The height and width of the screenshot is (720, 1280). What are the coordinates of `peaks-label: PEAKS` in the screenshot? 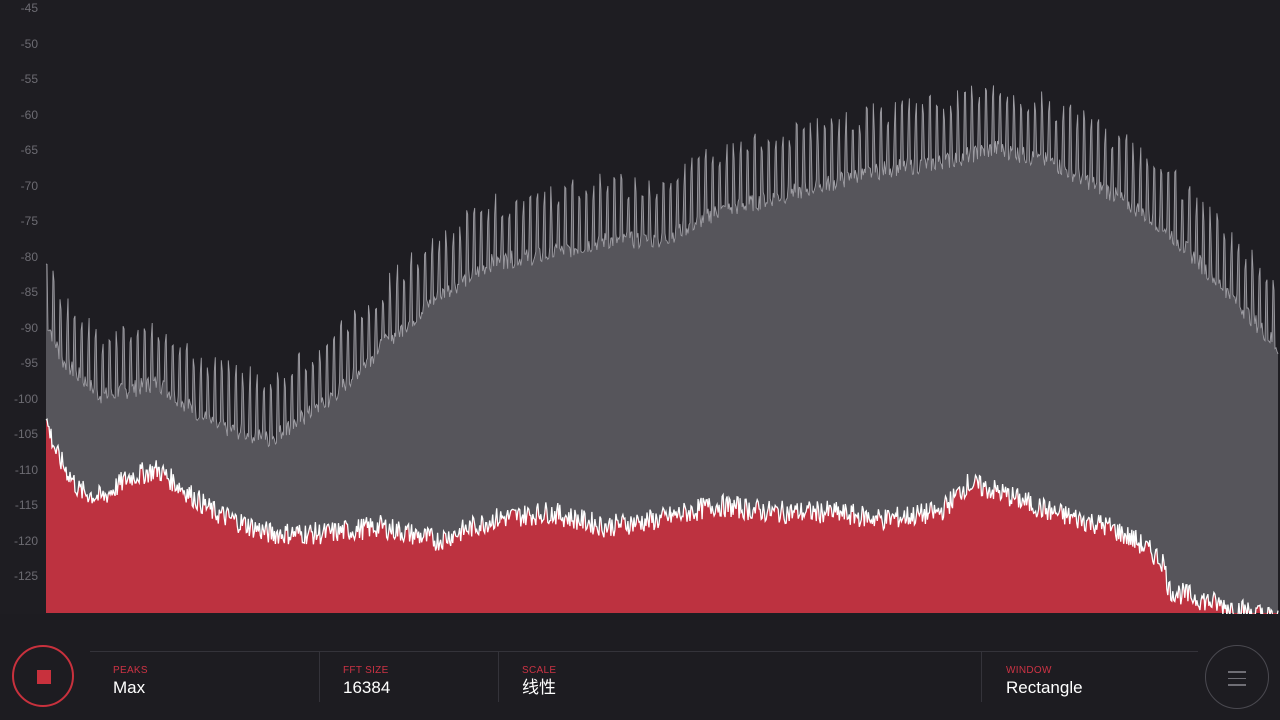 It's located at (130, 670).